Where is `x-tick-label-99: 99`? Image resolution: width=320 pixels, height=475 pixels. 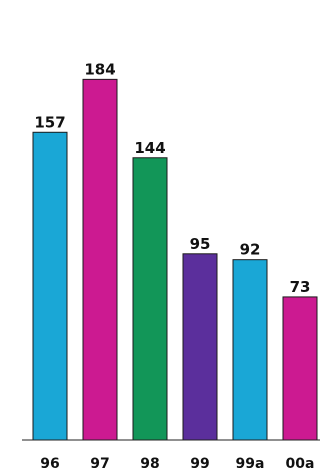
x-tick-label-99: 99 is located at coordinates (199, 464).